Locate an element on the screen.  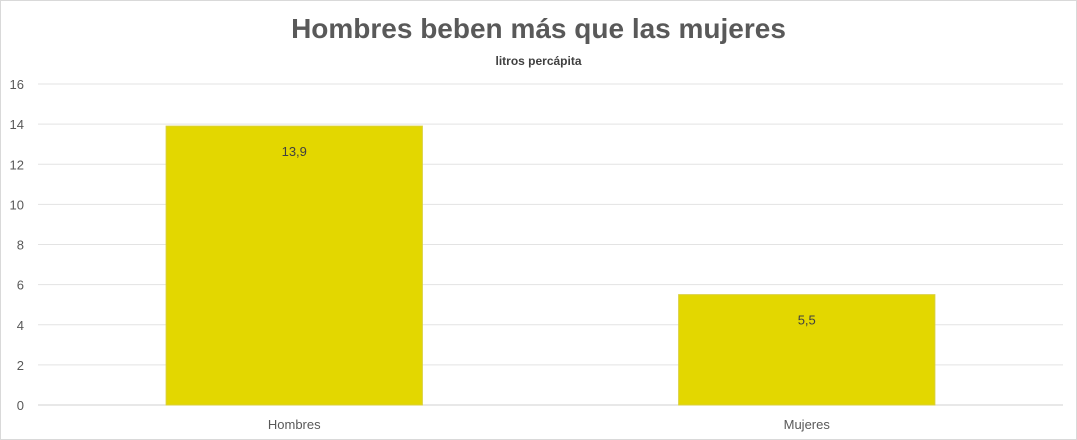
x-tick-label: Mujeres is located at coordinates (807, 424).